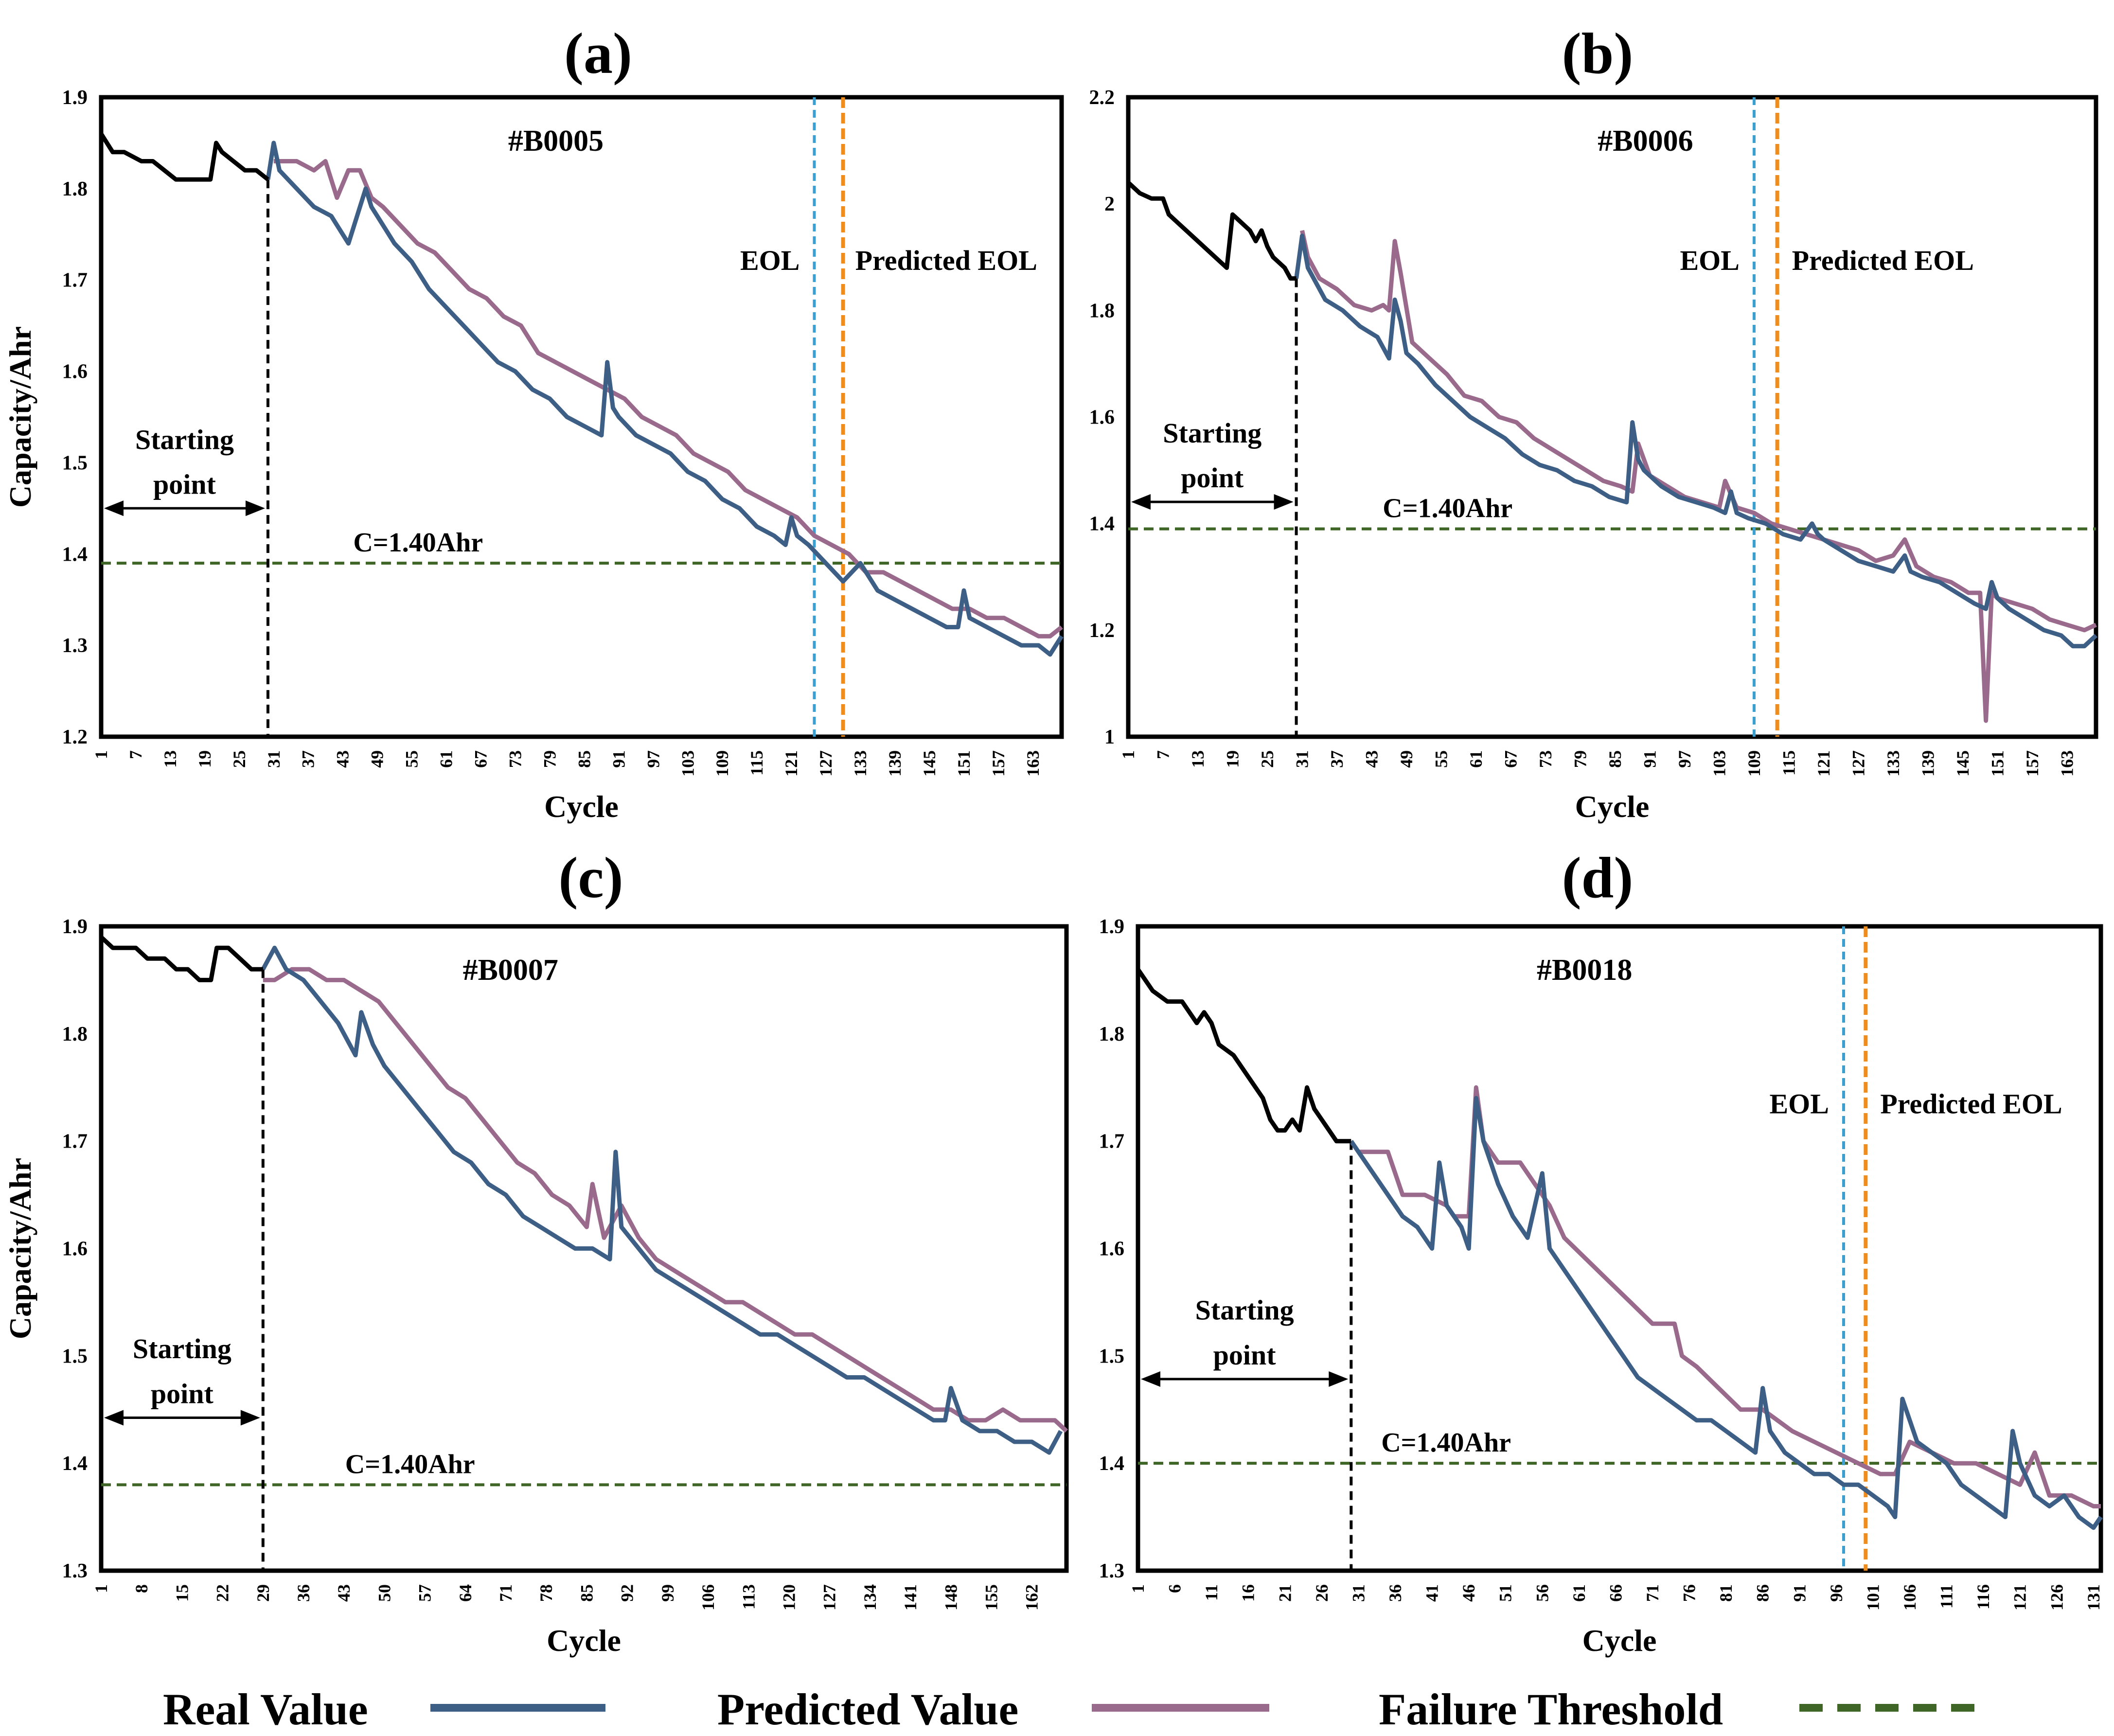 The height and width of the screenshot is (1736, 2114). What do you see at coordinates (309, 759) in the screenshot?
I see `x-tick-label: 37` at bounding box center [309, 759].